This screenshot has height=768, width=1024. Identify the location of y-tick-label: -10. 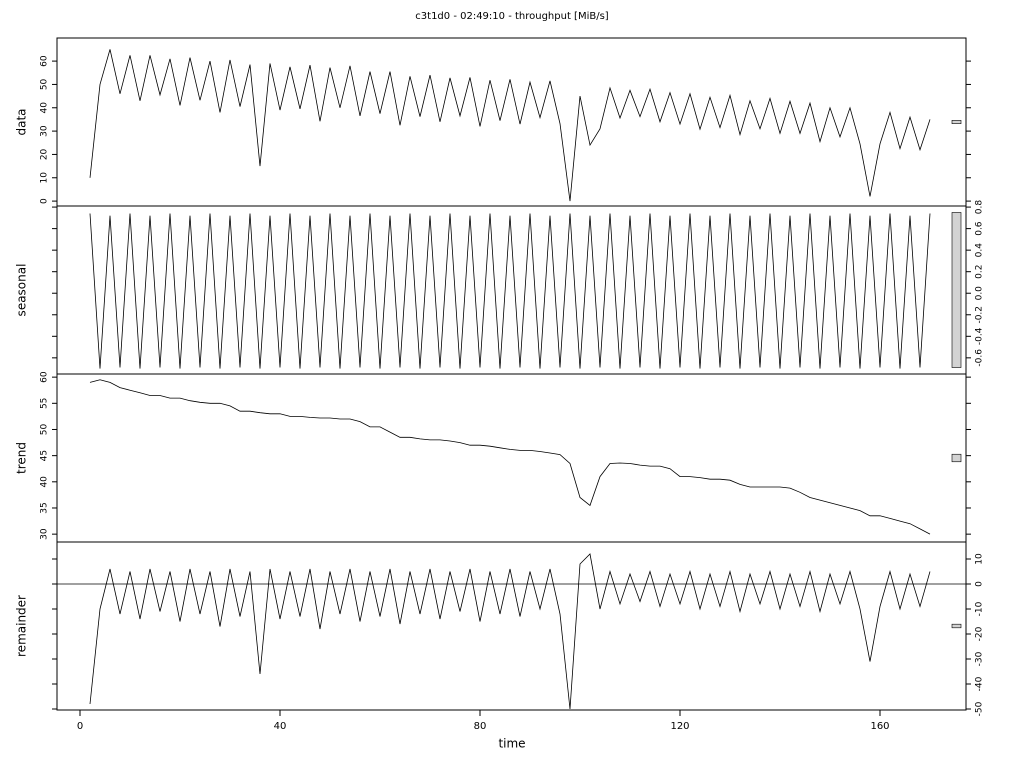
(980, 608).